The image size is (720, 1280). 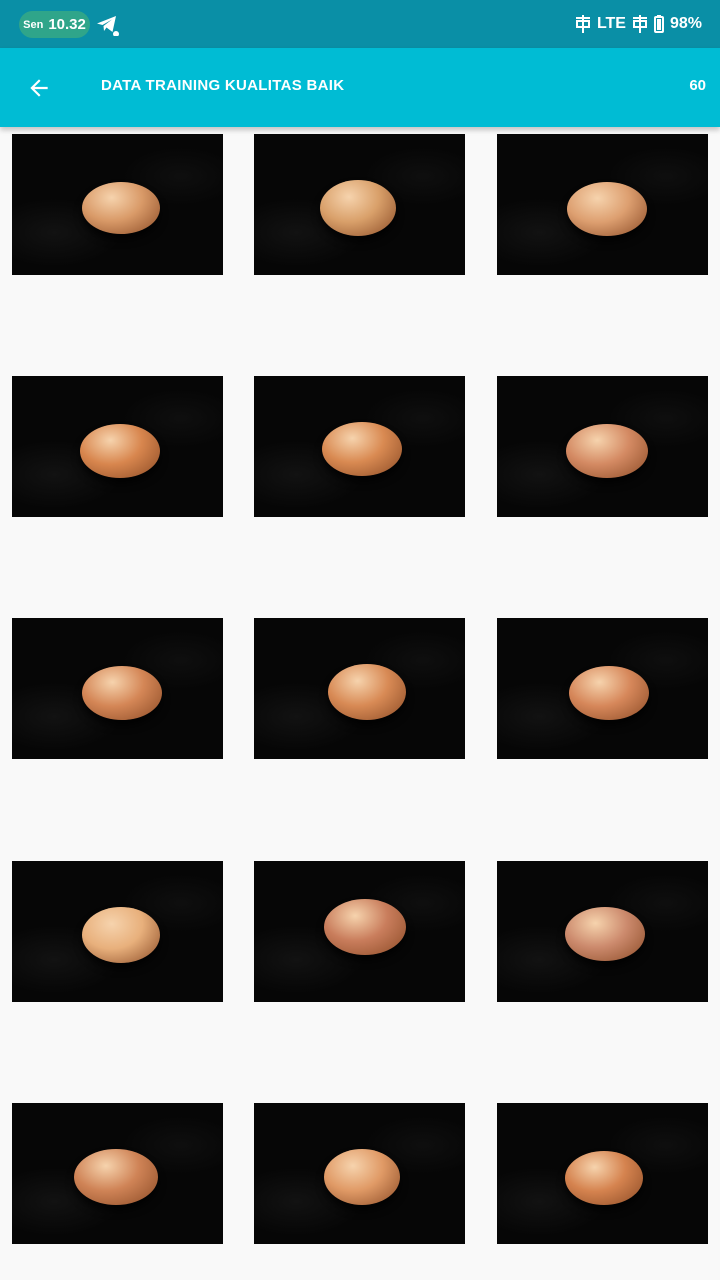 I want to click on item-count: 60, so click(x=697, y=85).